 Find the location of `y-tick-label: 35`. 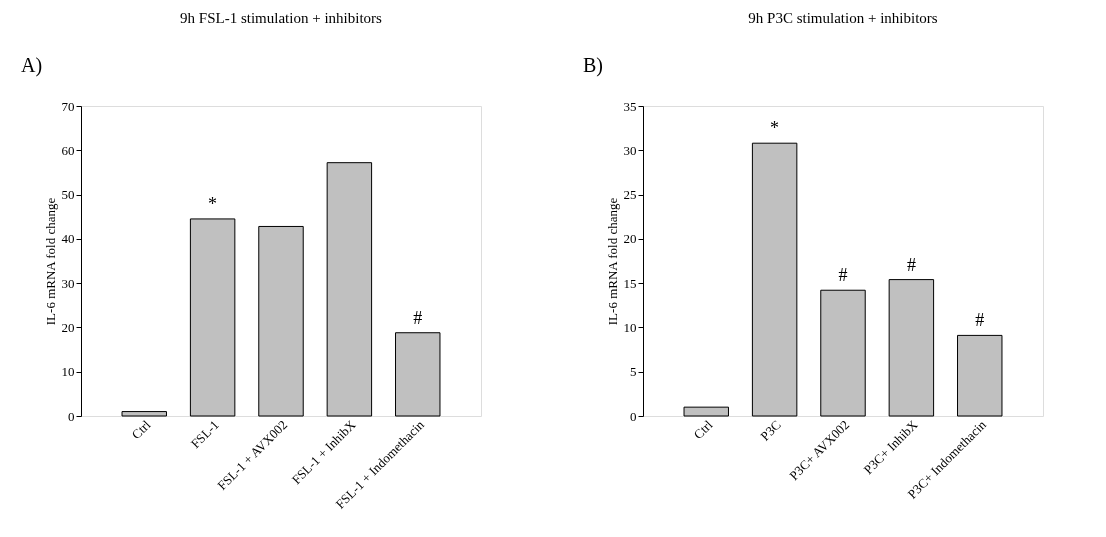

y-tick-label: 35 is located at coordinates (630, 106).